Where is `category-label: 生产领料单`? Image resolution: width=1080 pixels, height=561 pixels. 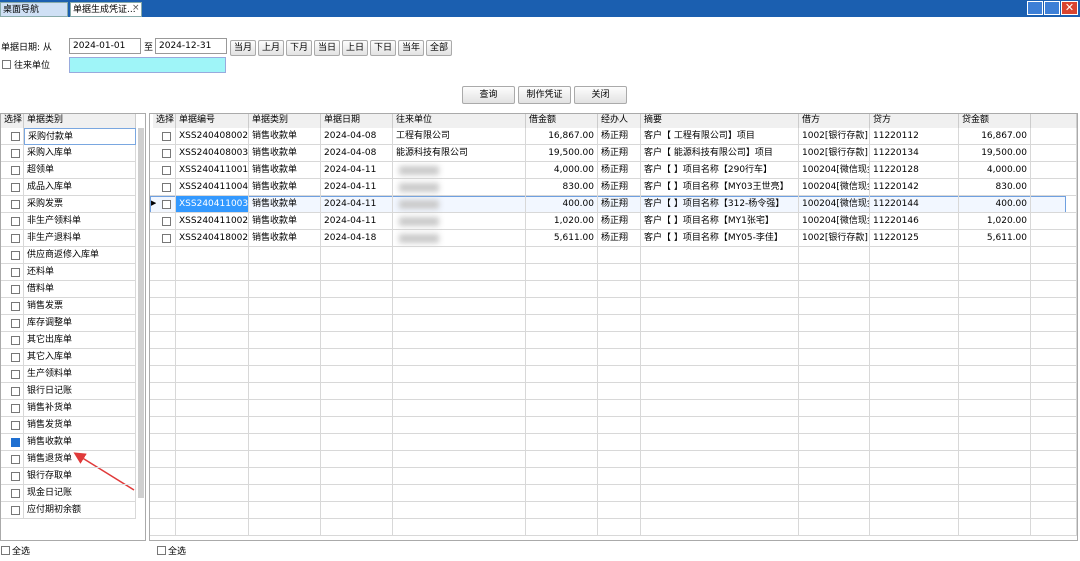
category-label: 生产领料单 is located at coordinates (80, 374).